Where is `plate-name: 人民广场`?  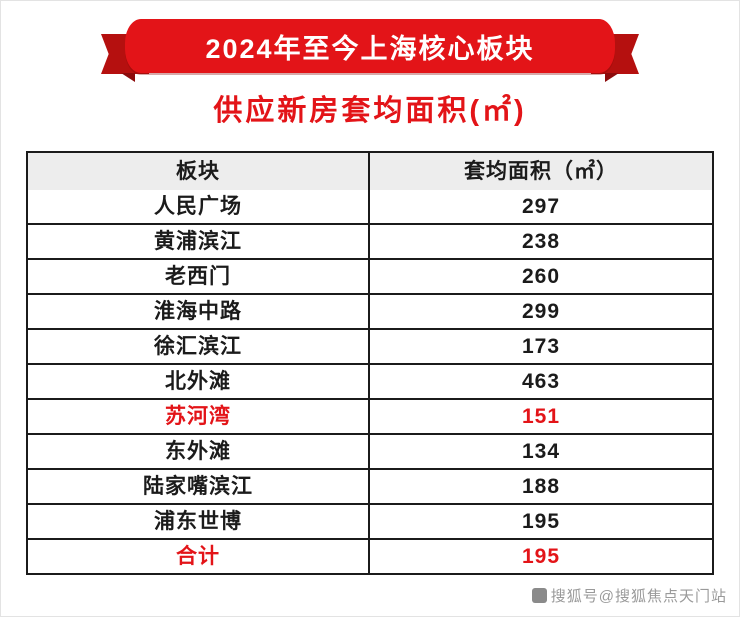 plate-name: 人民广场 is located at coordinates (199, 206).